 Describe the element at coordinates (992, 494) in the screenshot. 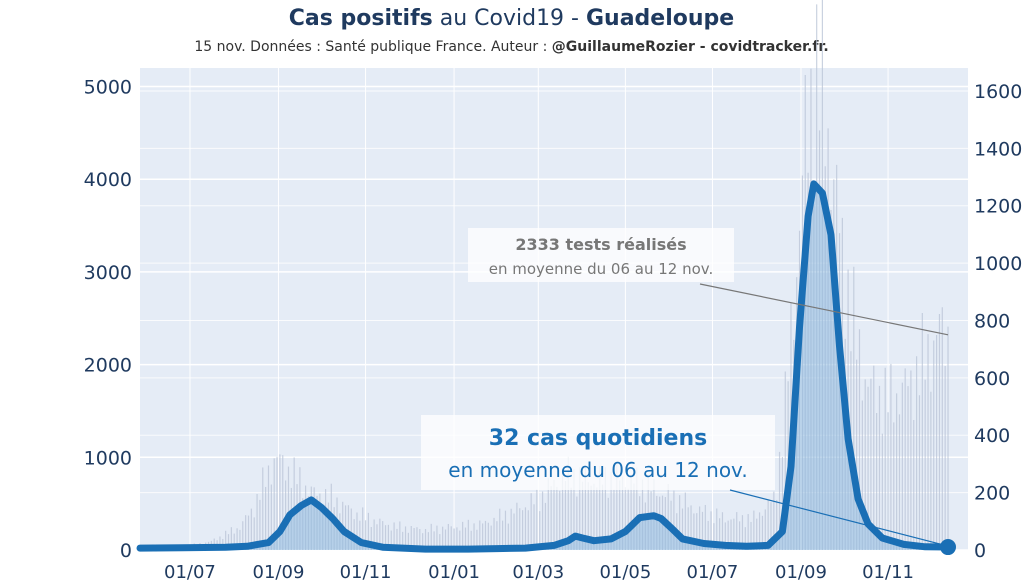

I see `y-right-tick-label: 200` at that location.